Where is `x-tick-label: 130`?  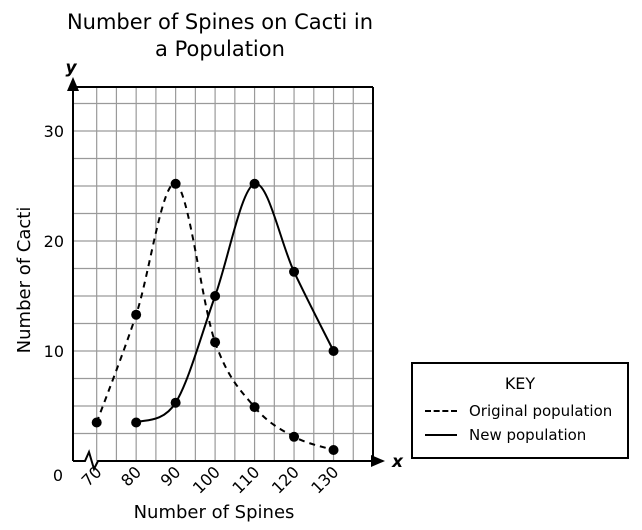 x-tick-label: 130 is located at coordinates (324, 479).